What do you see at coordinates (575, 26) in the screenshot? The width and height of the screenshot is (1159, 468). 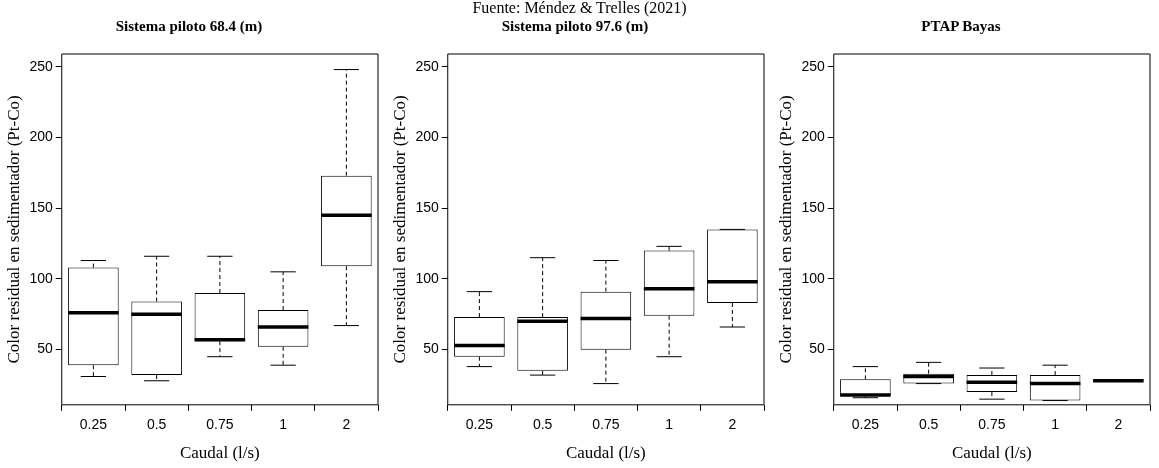 I see `chart-title: Sistema piloto 97.6 (m)` at bounding box center [575, 26].